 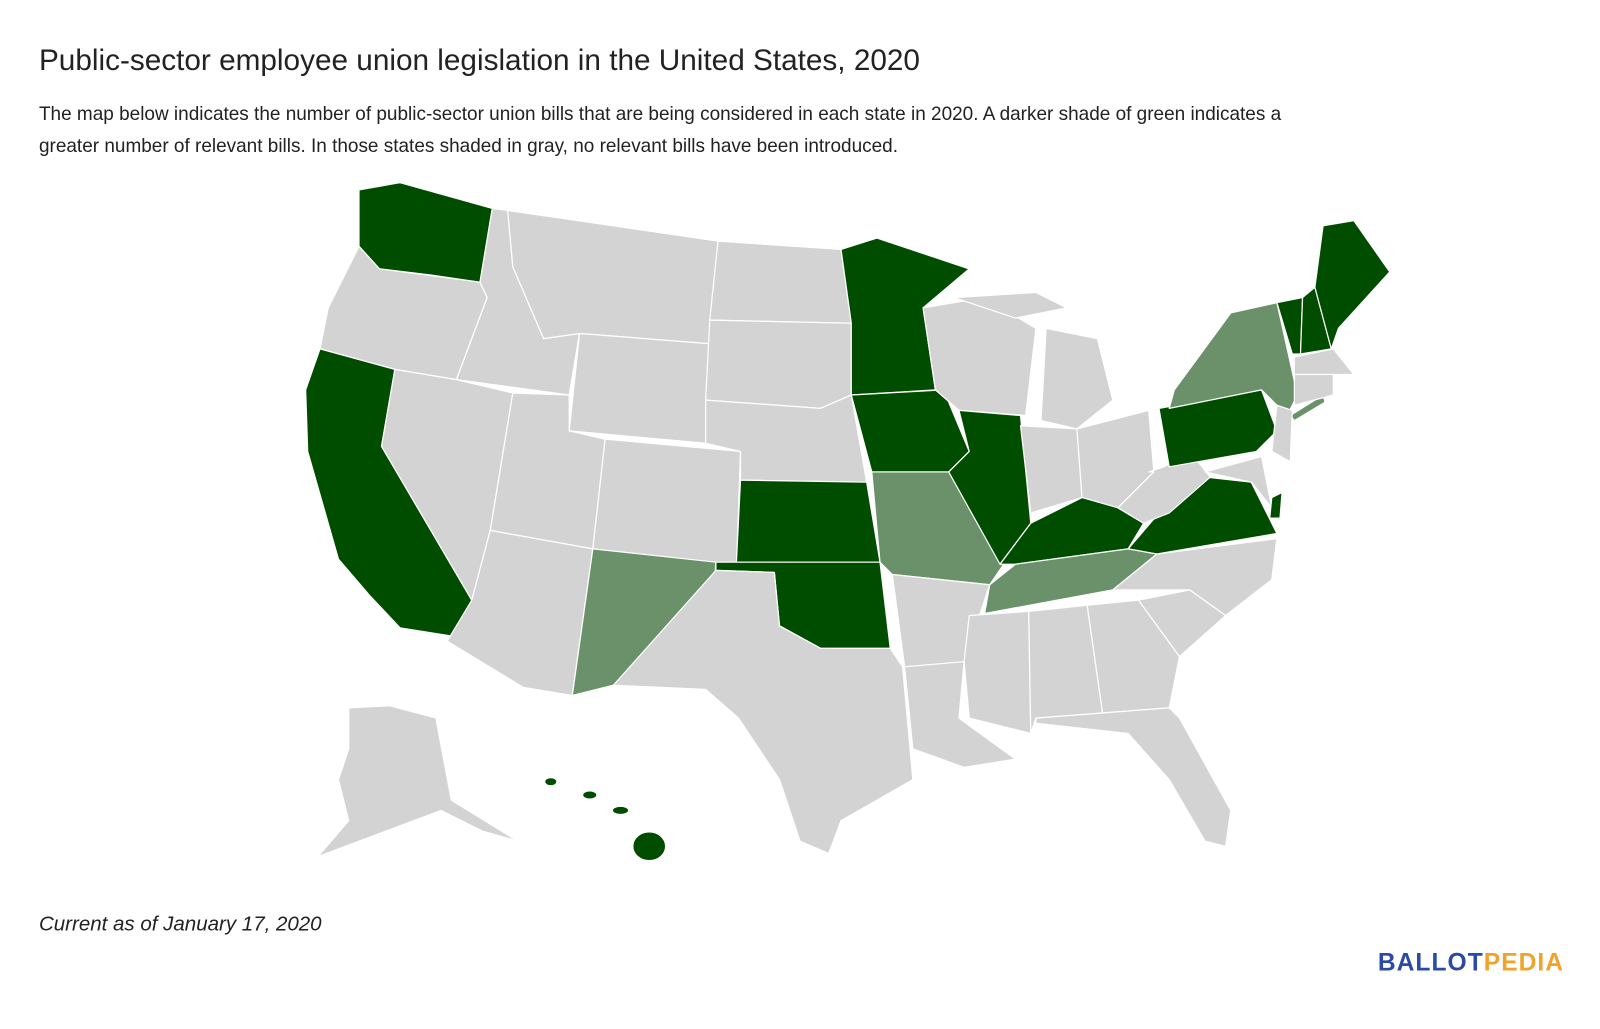 What do you see at coordinates (1524, 962) in the screenshot?
I see `brand-part: PEDIA` at bounding box center [1524, 962].